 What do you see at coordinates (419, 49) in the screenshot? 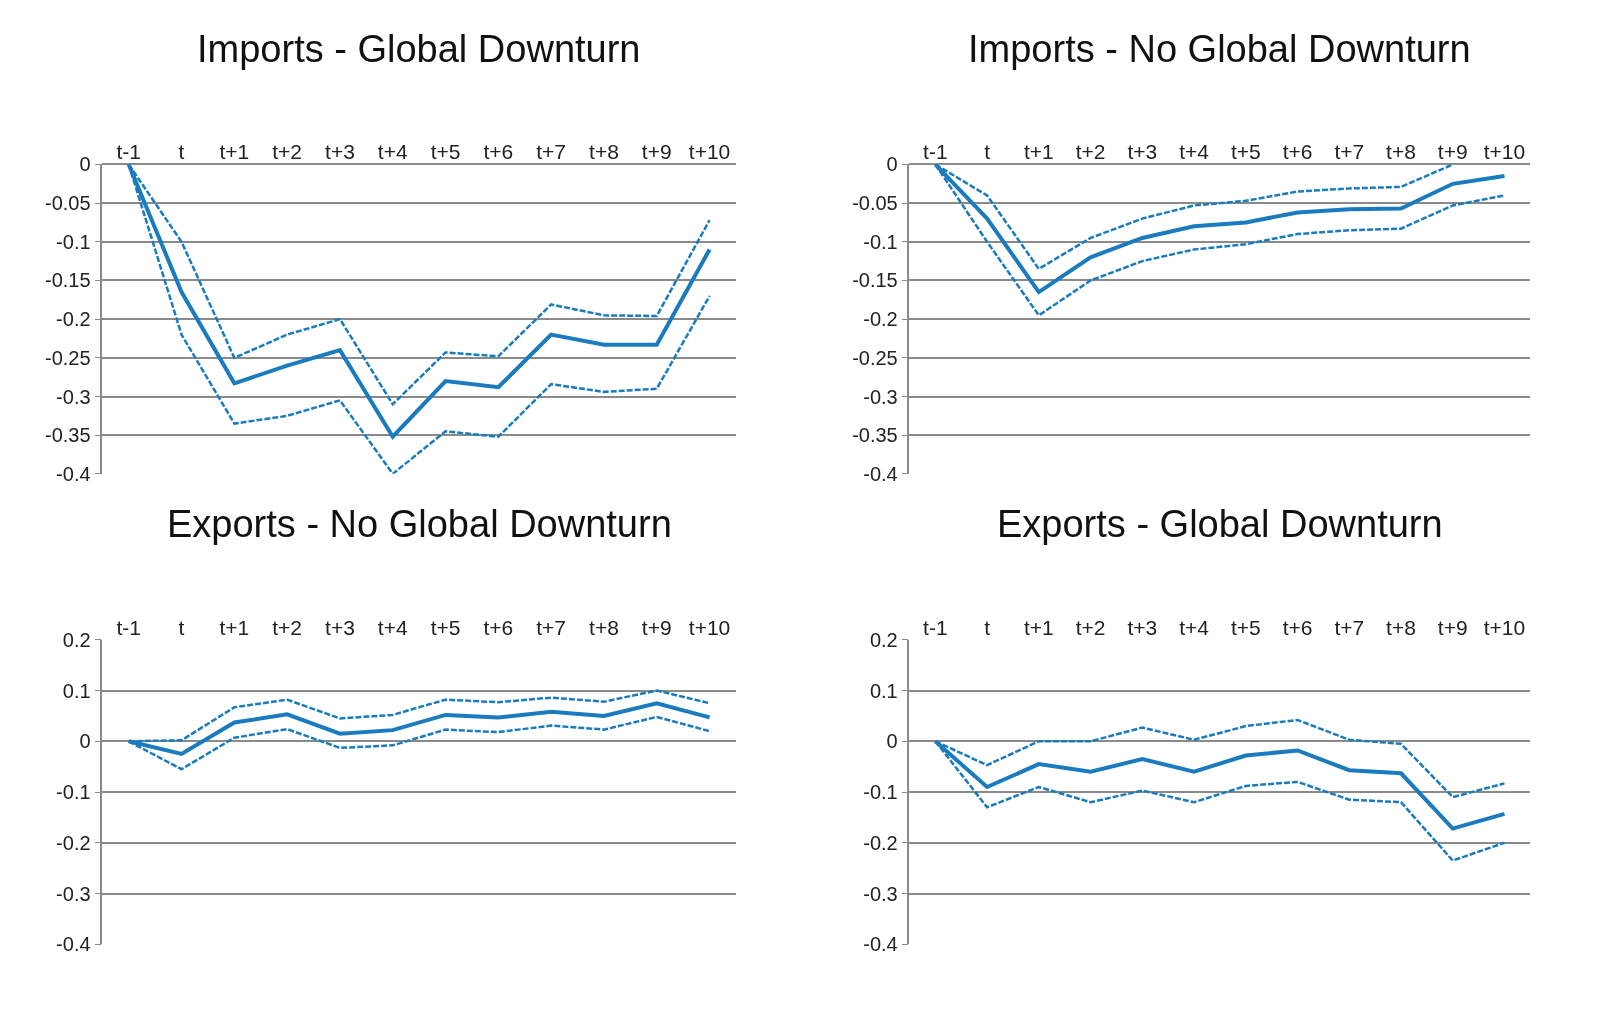
I see `chart-title: Imports - Global Downturn` at bounding box center [419, 49].